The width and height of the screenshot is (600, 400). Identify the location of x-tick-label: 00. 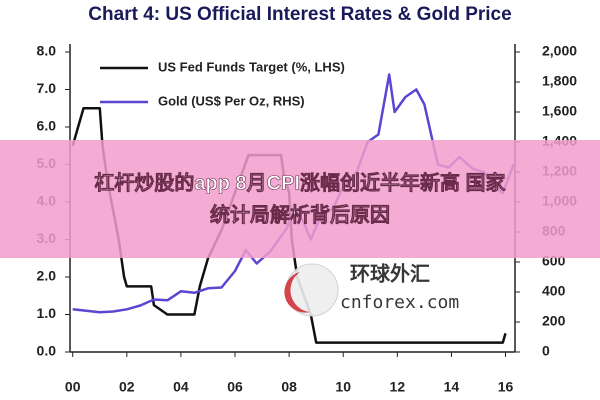
(73, 387).